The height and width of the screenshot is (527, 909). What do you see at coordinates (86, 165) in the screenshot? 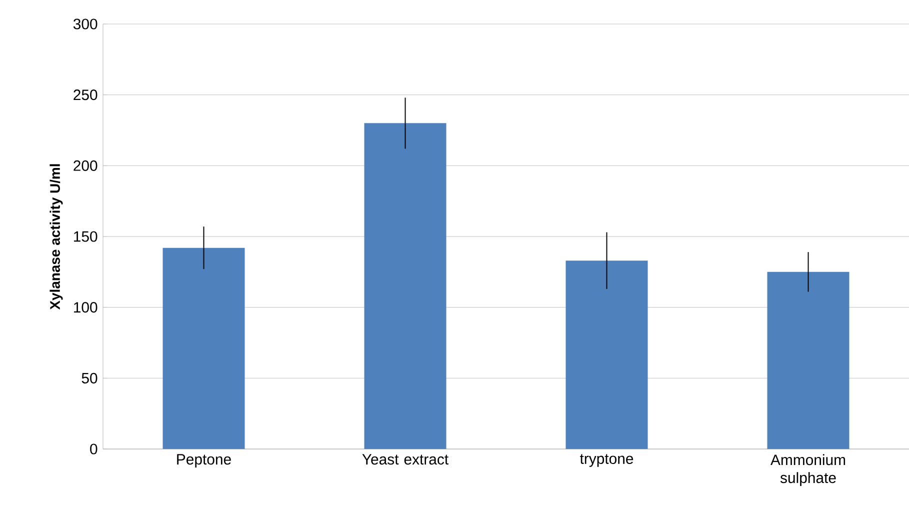
I see `y-tick-label: 200` at bounding box center [86, 165].